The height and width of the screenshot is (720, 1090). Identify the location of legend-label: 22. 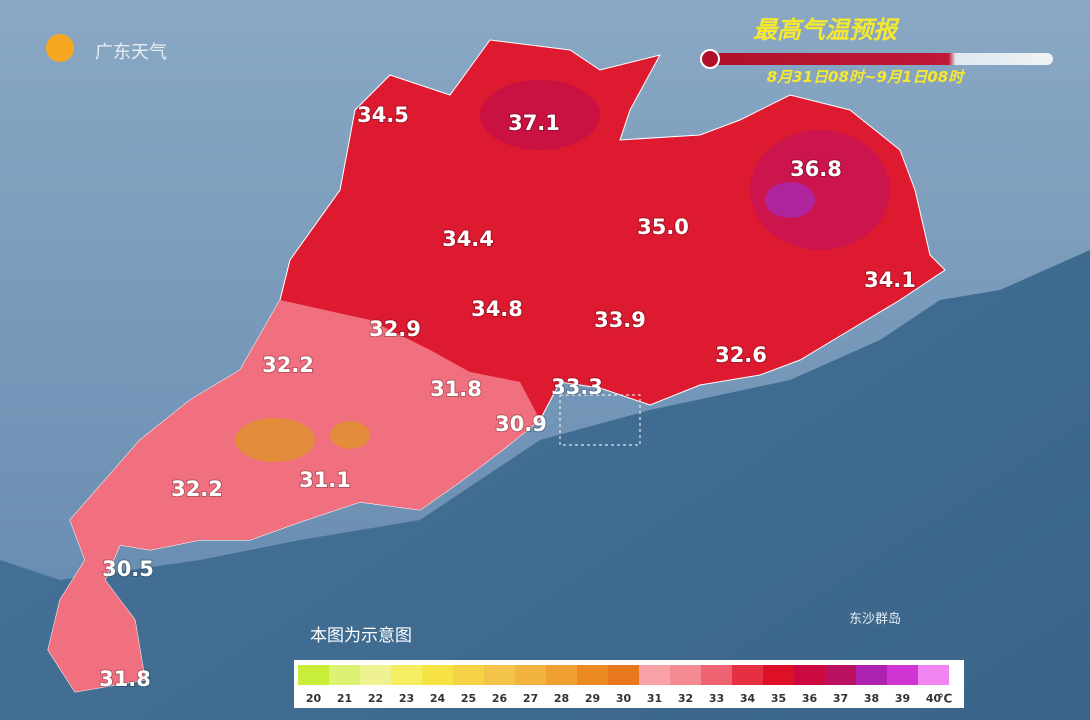
(375, 698).